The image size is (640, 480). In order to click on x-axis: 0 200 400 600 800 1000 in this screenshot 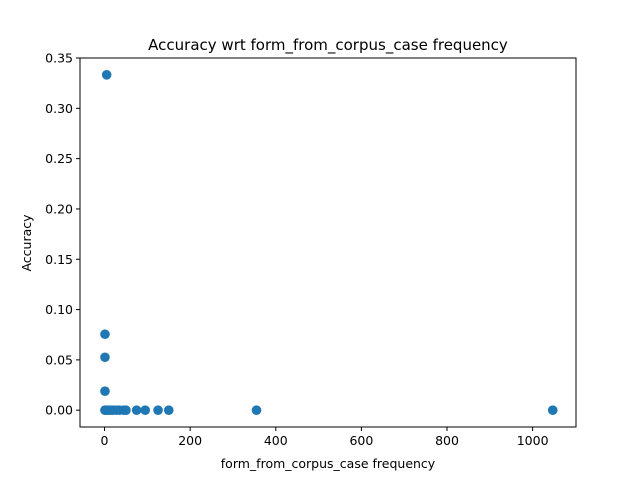, I will do `click(325, 437)`.